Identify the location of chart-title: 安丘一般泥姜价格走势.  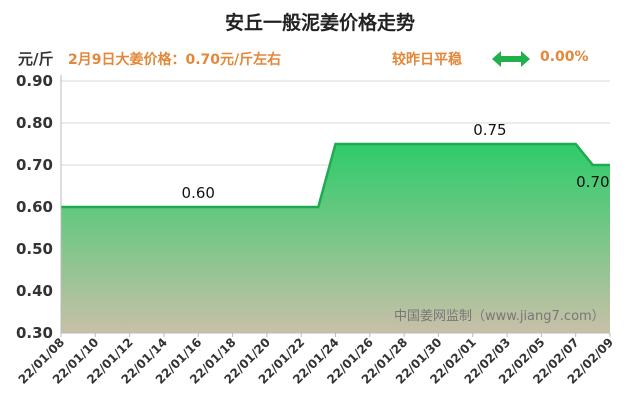
(319, 23).